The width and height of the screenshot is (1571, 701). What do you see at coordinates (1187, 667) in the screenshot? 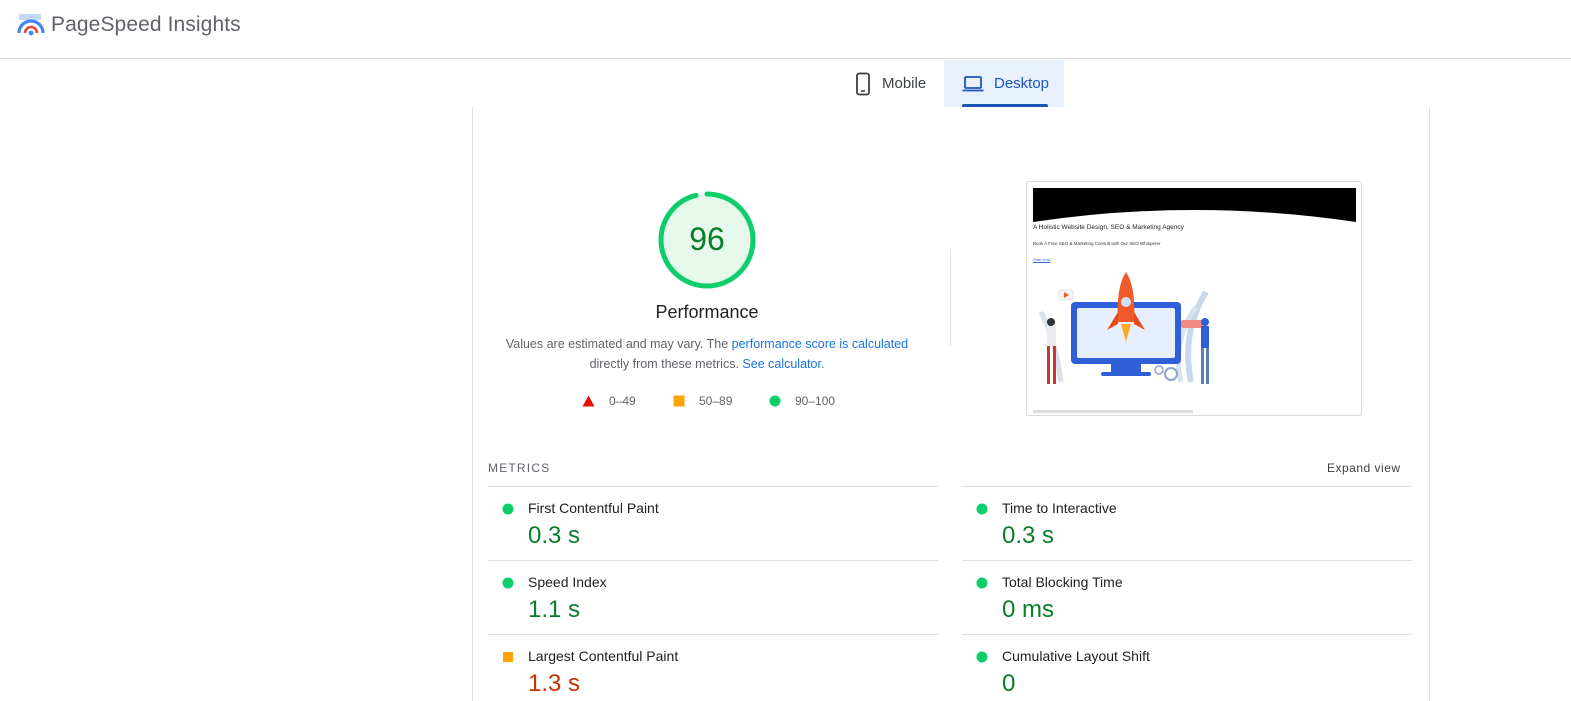
I see `metric-cumulative-layout-shift: Cumulative Layout Shift 0` at bounding box center [1187, 667].